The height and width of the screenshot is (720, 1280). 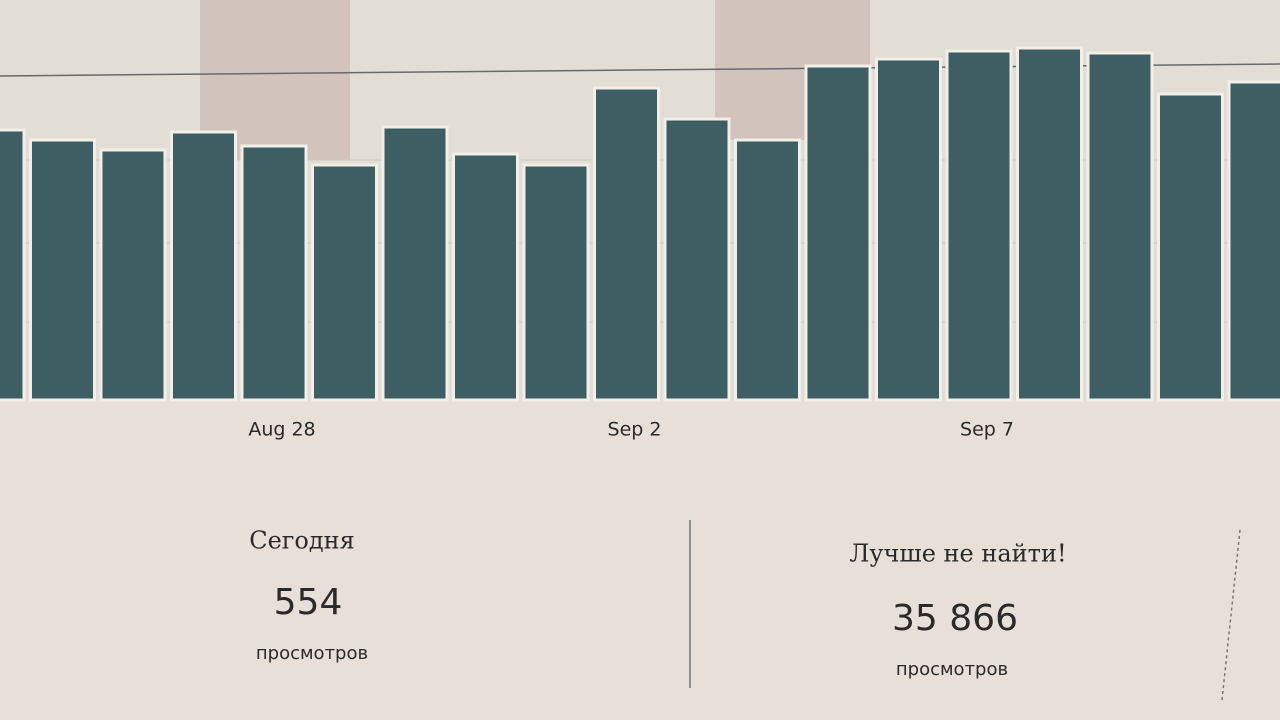 What do you see at coordinates (635, 430) in the screenshot?
I see `x-tick-label: Sep 2` at bounding box center [635, 430].